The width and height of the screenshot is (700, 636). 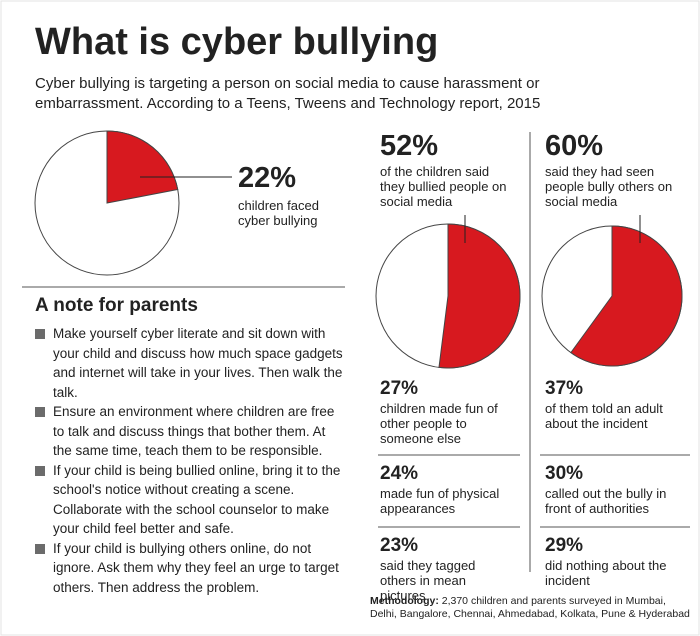 What do you see at coordinates (574, 146) in the screenshot?
I see `stat-value: 60%` at bounding box center [574, 146].